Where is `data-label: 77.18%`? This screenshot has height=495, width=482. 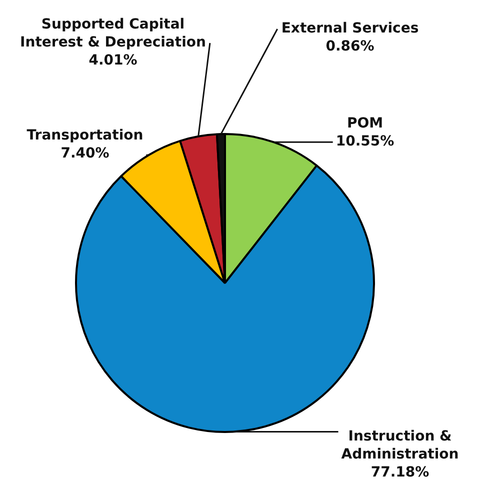 data-label: 77.18% is located at coordinates (400, 472).